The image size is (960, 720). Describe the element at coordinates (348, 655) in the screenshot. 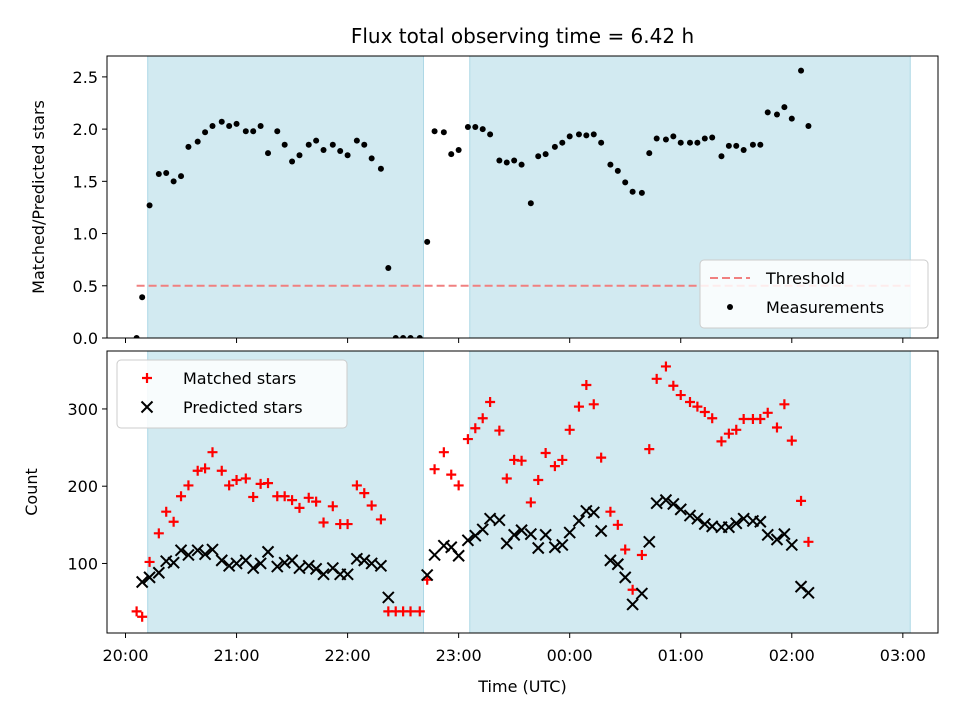

I see `x-tick-label: 22:00` at that location.